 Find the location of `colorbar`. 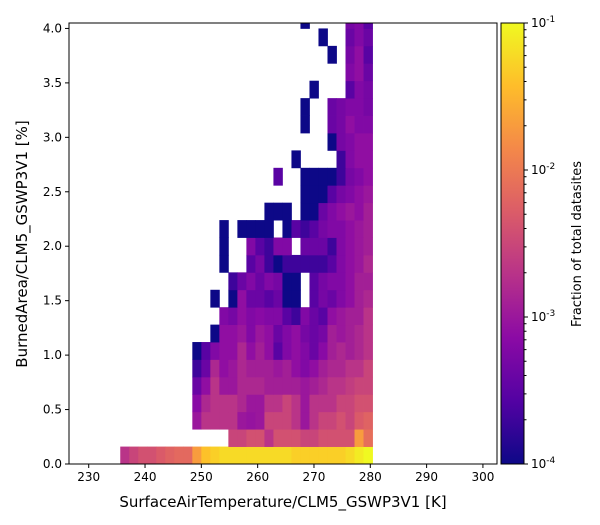

colorbar is located at coordinates (512, 243).